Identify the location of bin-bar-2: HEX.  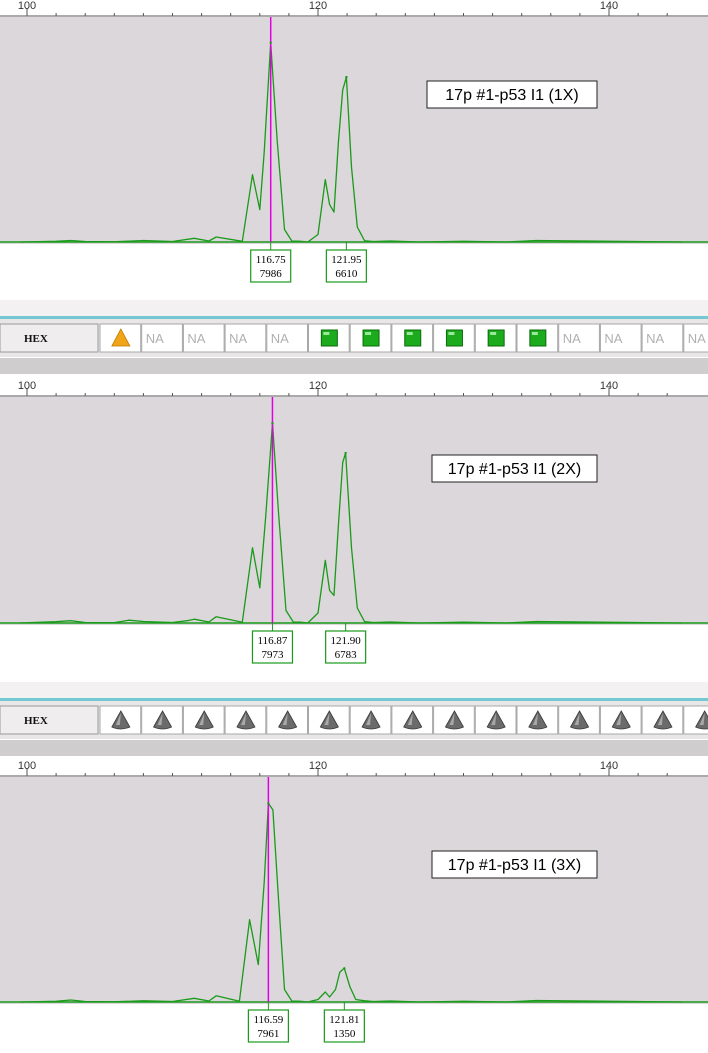
(354, 719).